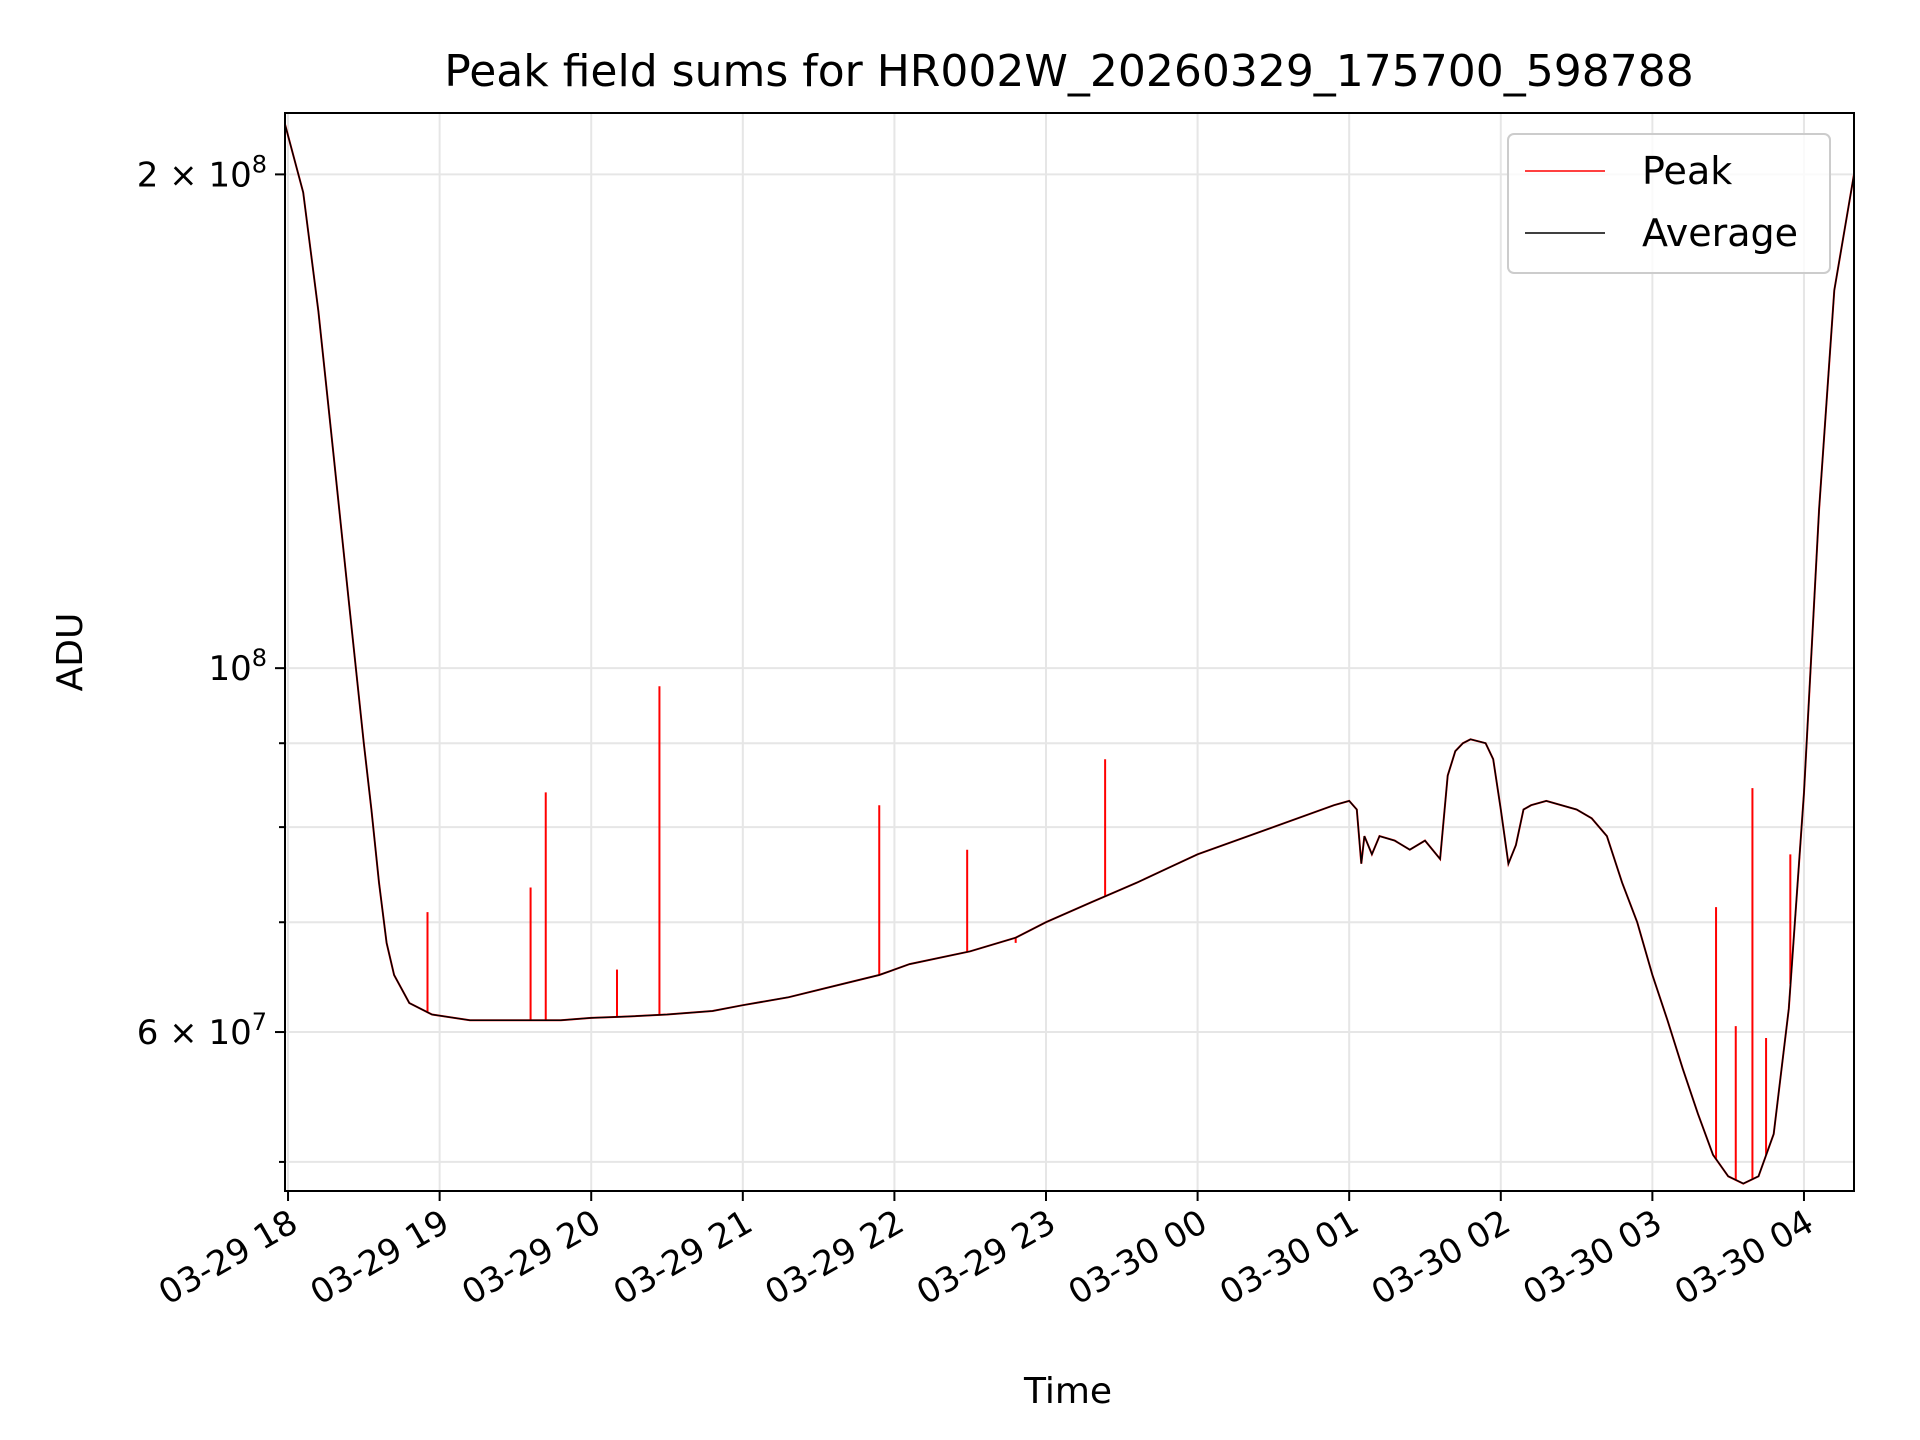 The height and width of the screenshot is (1440, 1920). Describe the element at coordinates (1720, 233) in the screenshot. I see `legend-average-label: Average` at that location.